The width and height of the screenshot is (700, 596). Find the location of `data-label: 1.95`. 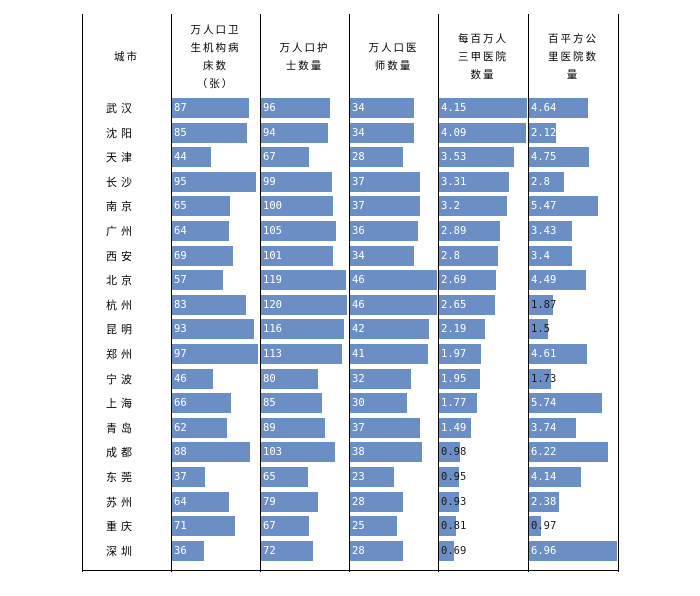

data-label: 1.95 is located at coordinates (454, 378).